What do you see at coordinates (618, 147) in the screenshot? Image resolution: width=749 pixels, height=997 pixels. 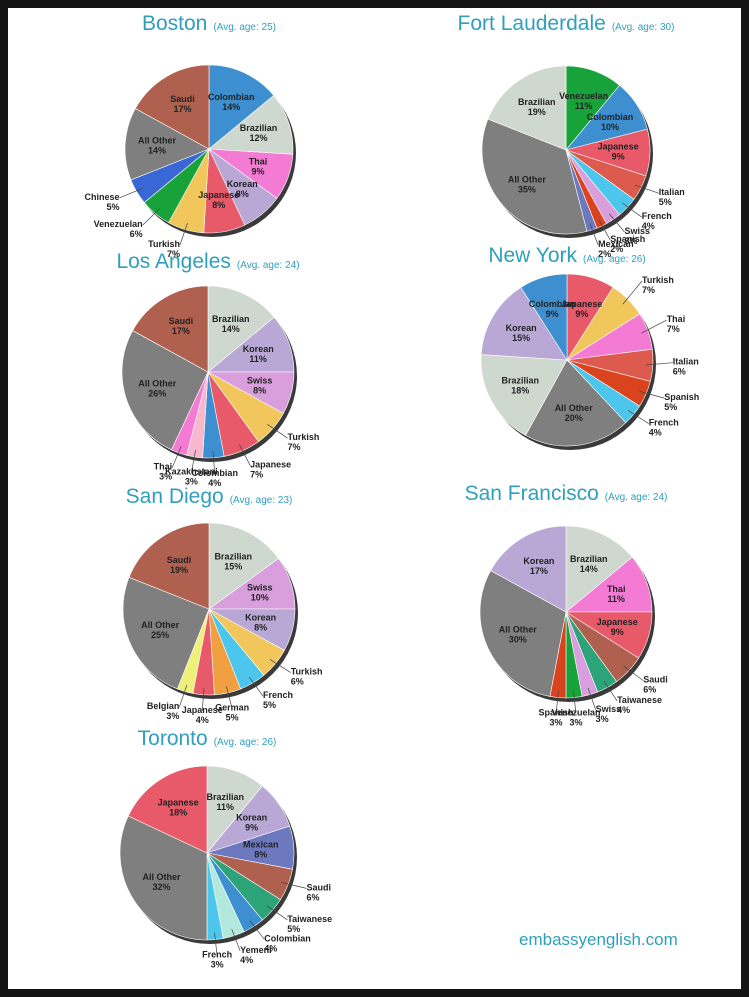 I see `fort-lauderdale-label-name-japanese: Japanese` at bounding box center [618, 147].